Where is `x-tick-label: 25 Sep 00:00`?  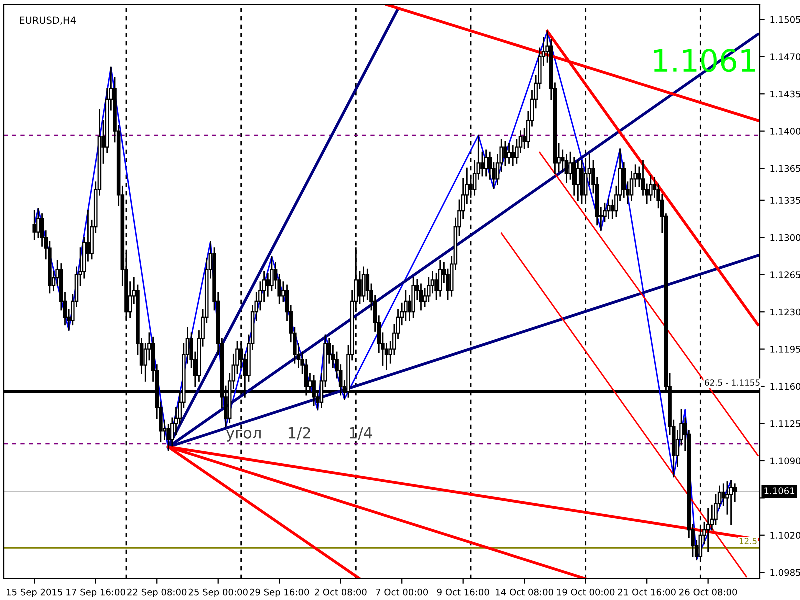
x-tick-label: 25 Sep 00:00 is located at coordinates (218, 593).